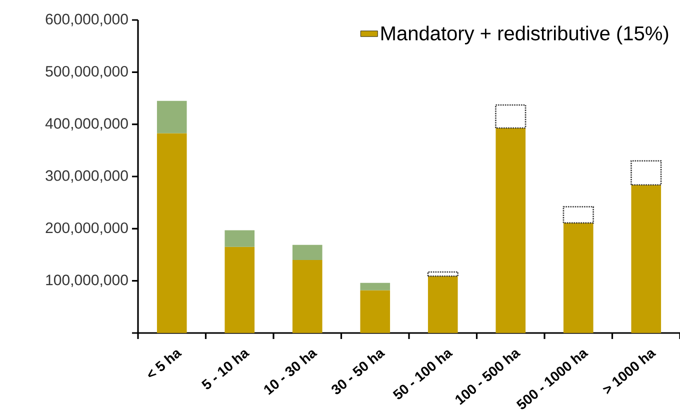  What do you see at coordinates (291, 372) in the screenshot?
I see `x-tick-label: 10 - 30 ha` at bounding box center [291, 372].